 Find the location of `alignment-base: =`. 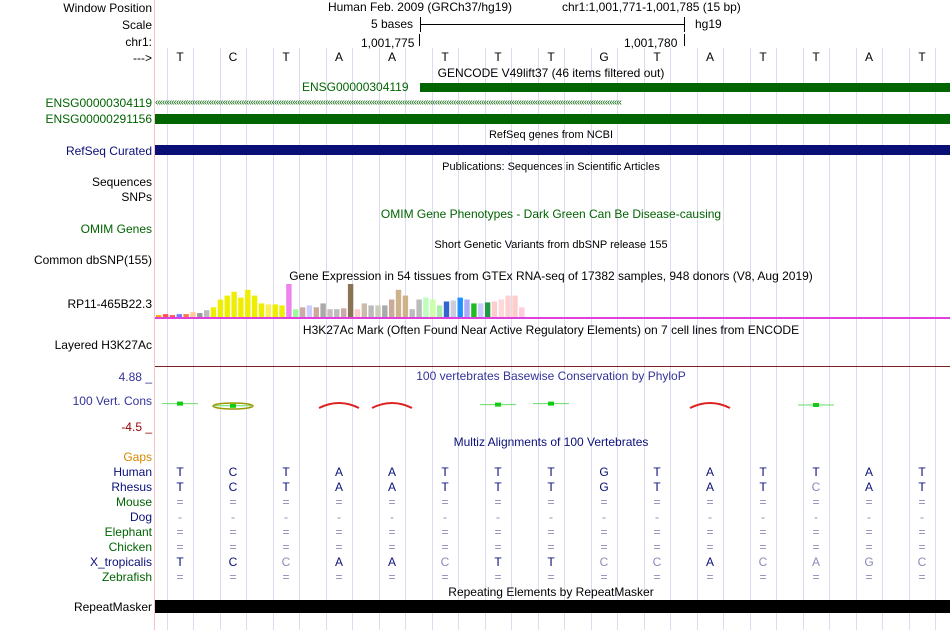

alignment-base: = is located at coordinates (498, 547).